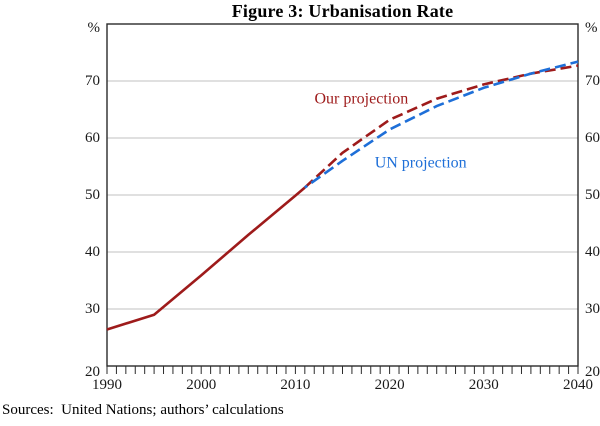  What do you see at coordinates (578, 385) in the screenshot?
I see `xtick-2040: 2040` at bounding box center [578, 385].